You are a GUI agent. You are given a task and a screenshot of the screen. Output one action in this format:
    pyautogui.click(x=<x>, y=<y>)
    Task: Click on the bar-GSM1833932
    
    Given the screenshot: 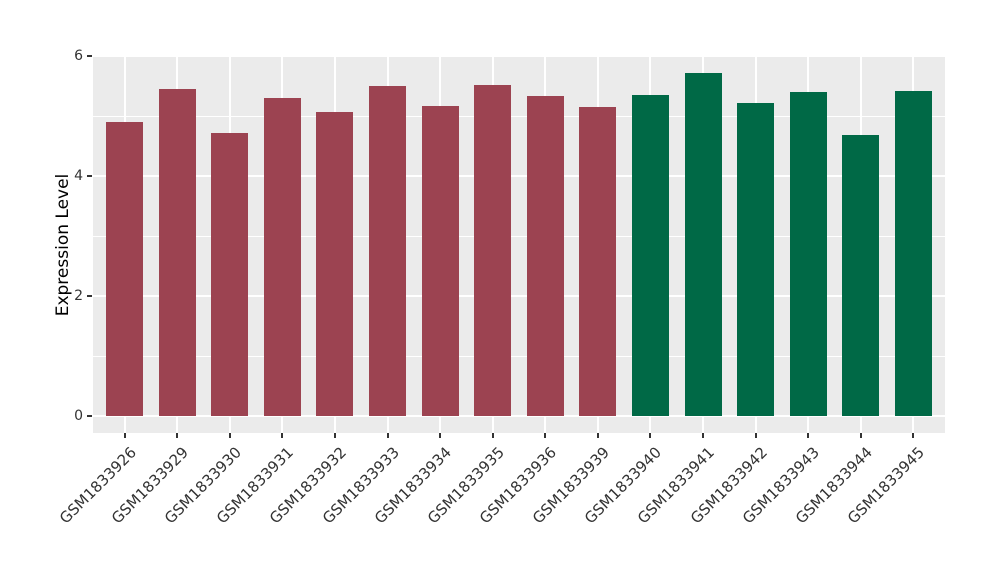 What is the action you would take?
    pyautogui.click(x=335, y=264)
    